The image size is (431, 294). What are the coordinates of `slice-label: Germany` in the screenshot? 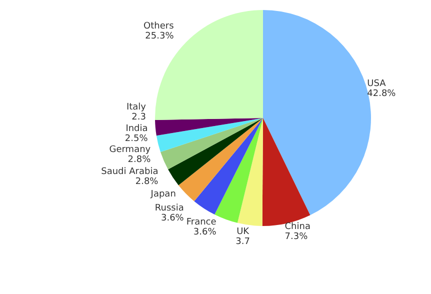 It's located at (130, 150).